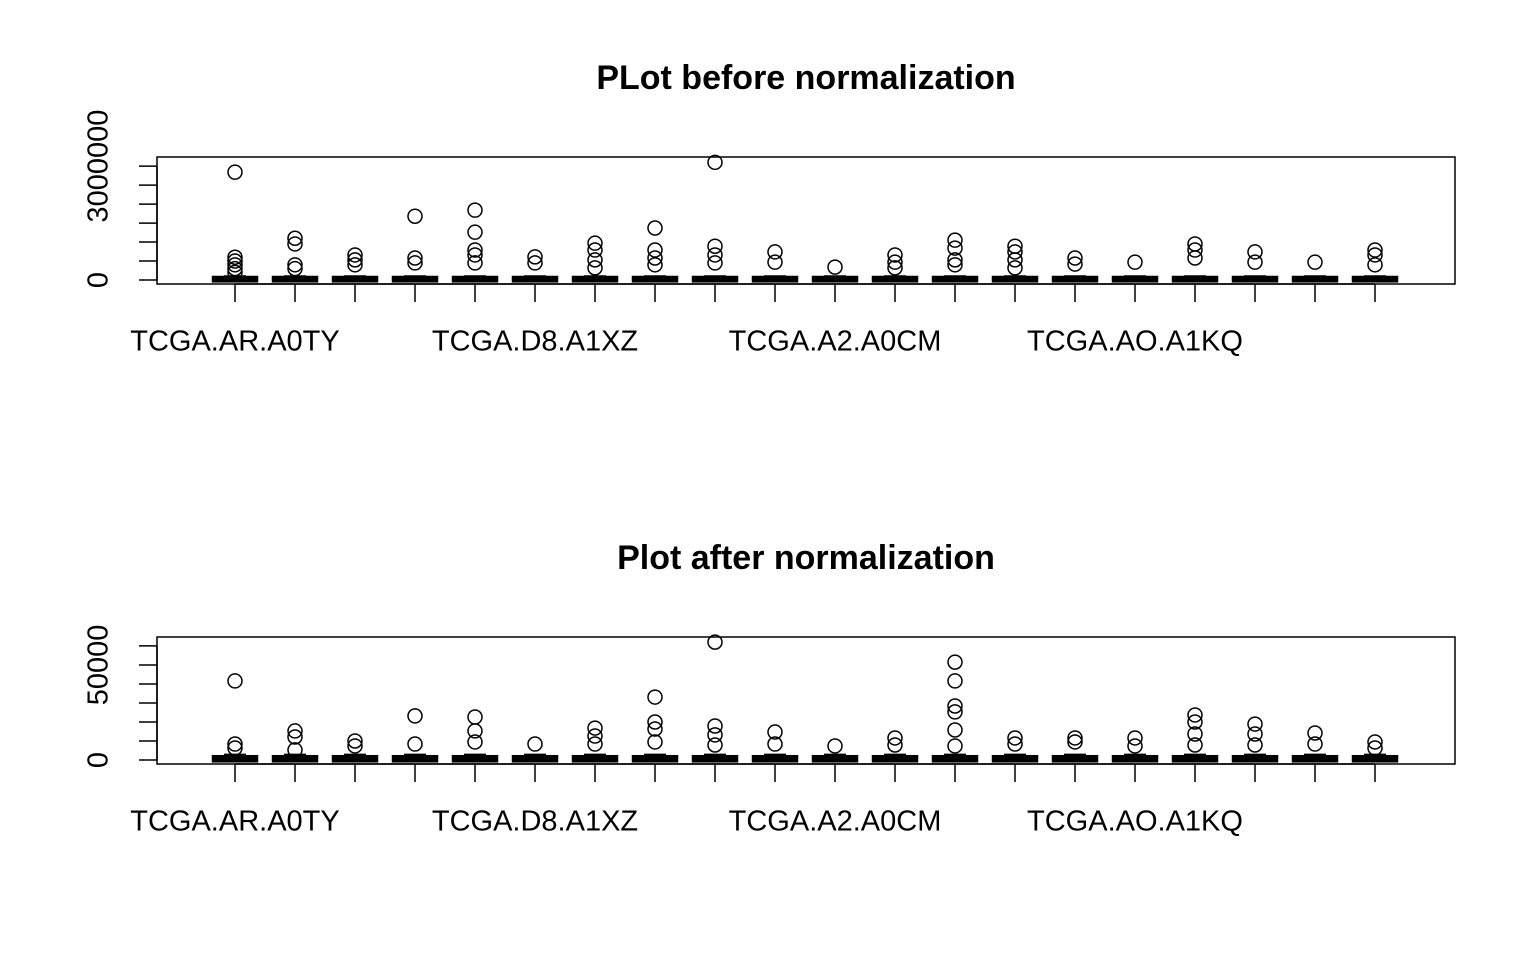  Describe the element at coordinates (99, 665) in the screenshot. I see `y-tick-label: 50000` at that location.